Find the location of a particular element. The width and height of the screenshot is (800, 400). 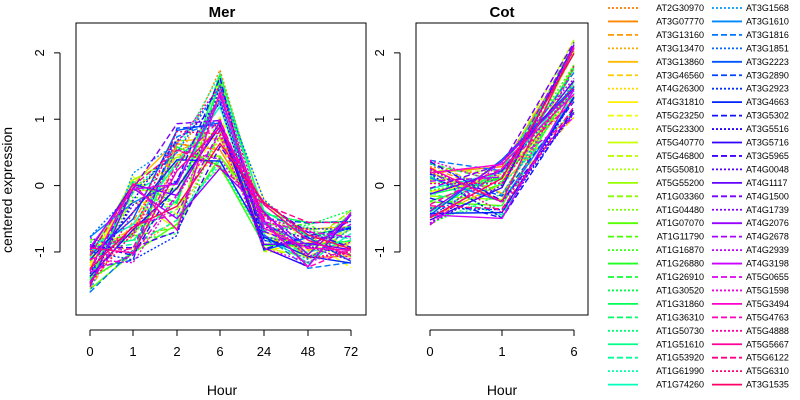

legend-label: AT3G1816 is located at coordinates (767, 35).